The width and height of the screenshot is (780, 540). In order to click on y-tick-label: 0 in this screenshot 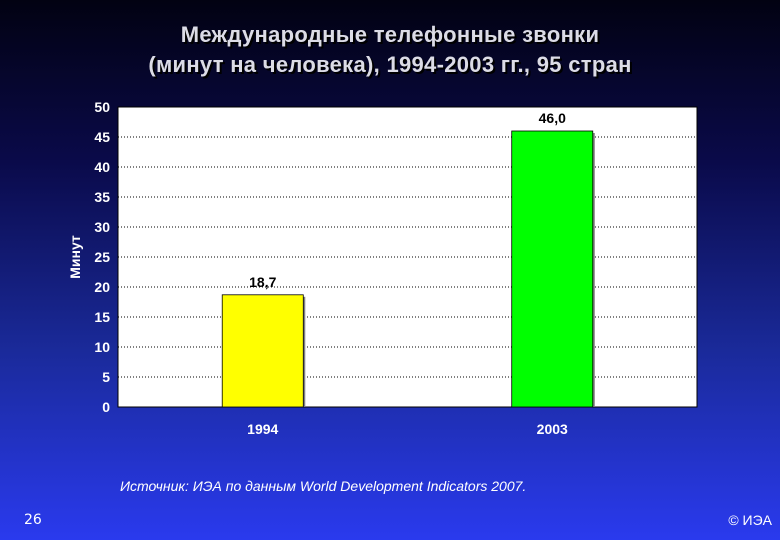, I will do `click(106, 407)`.